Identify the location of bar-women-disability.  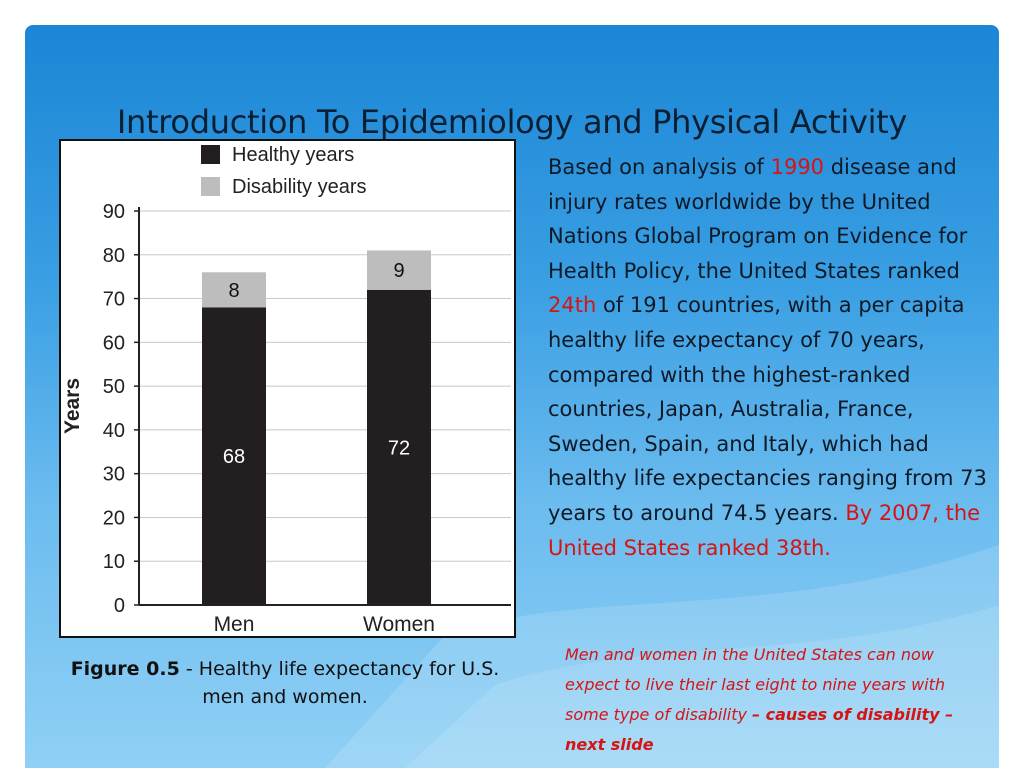
(399, 270).